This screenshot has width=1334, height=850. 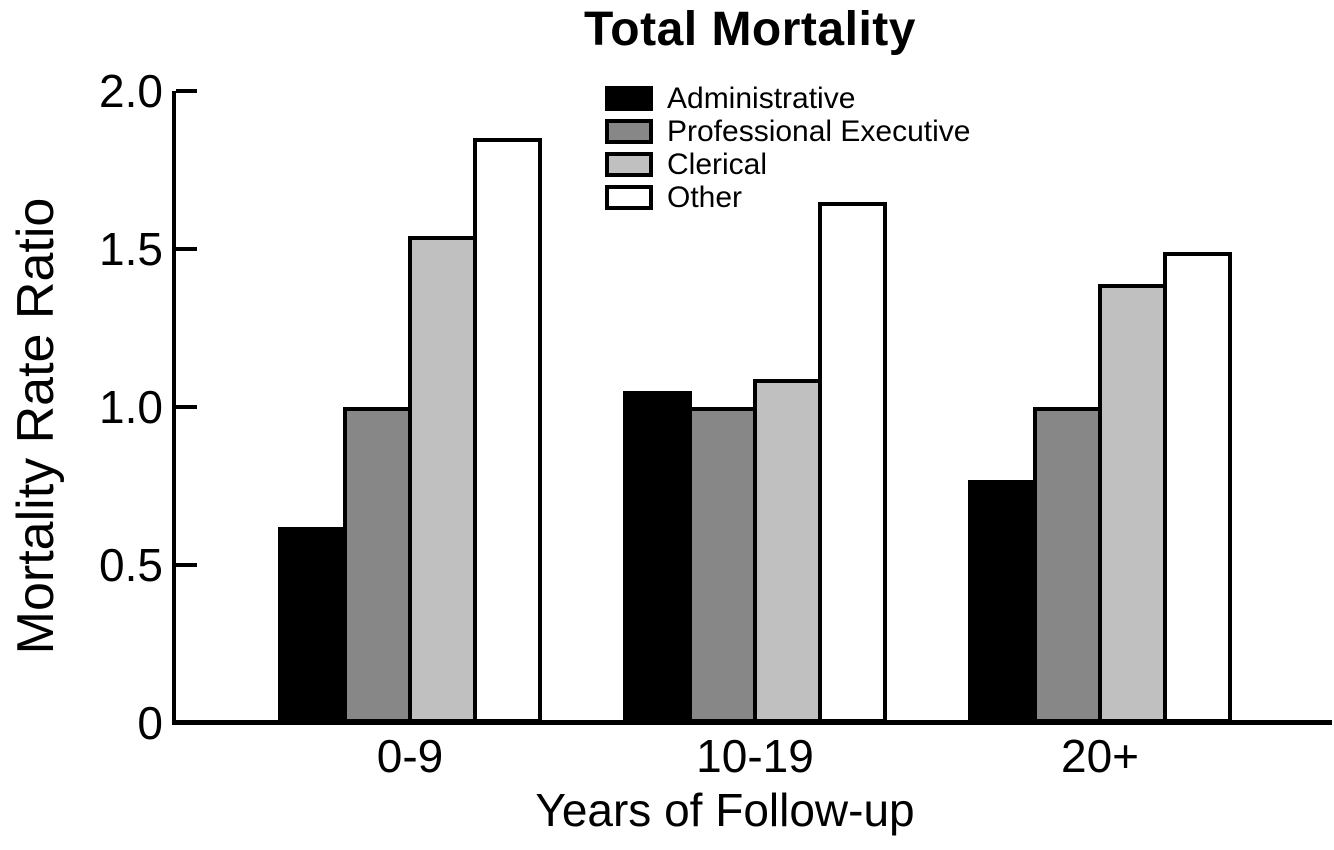 What do you see at coordinates (788, 197) in the screenshot?
I see `legend-row: Other` at bounding box center [788, 197].